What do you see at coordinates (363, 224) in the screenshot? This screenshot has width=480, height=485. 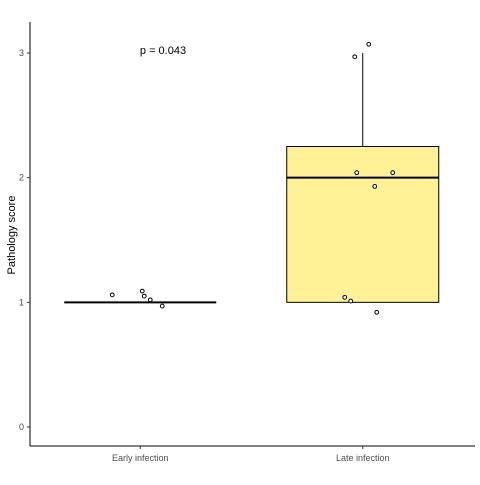 I see `box-rect` at bounding box center [363, 224].